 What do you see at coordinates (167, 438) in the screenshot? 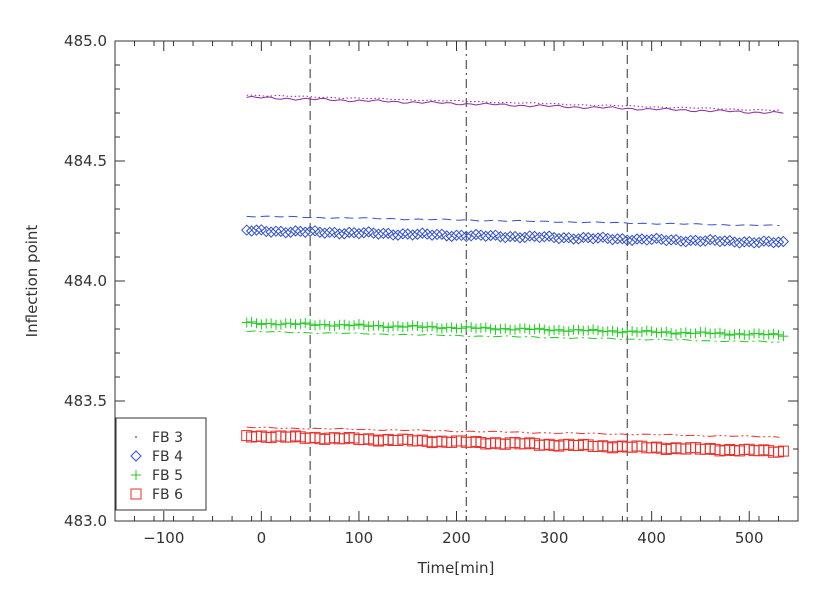
I see `legend-label: FB 3` at bounding box center [167, 438].